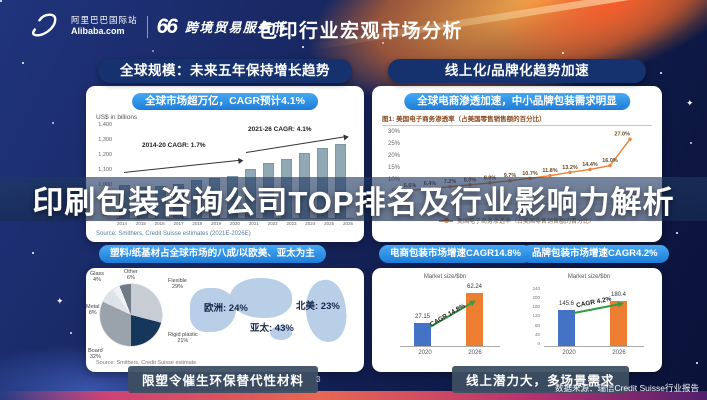  Describe the element at coordinates (97, 277) in the screenshot. I see `pie-label-glass: Glass 4%` at that location.